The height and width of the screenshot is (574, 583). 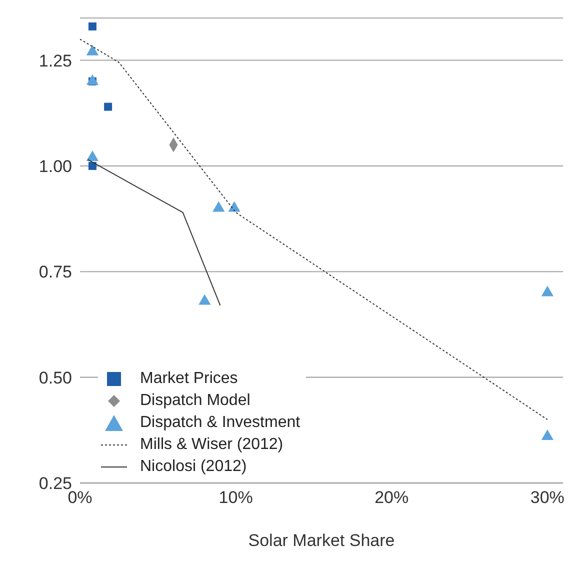 I want to click on legend-label: Mills & Wiser (2012), so click(x=212, y=445).